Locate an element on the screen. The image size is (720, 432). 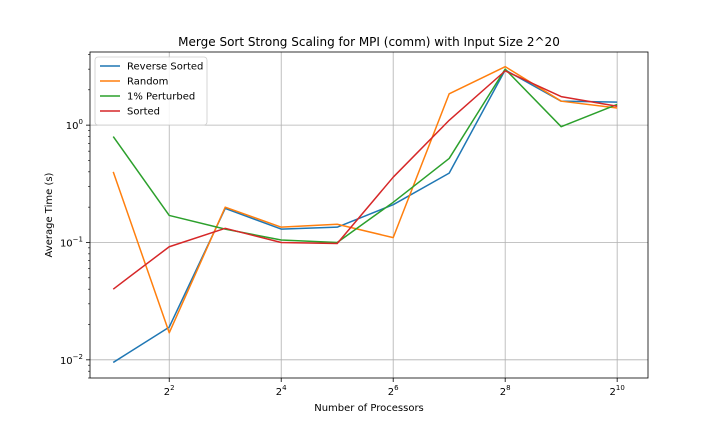
x-axis-label: Number of Processors is located at coordinates (369, 408).